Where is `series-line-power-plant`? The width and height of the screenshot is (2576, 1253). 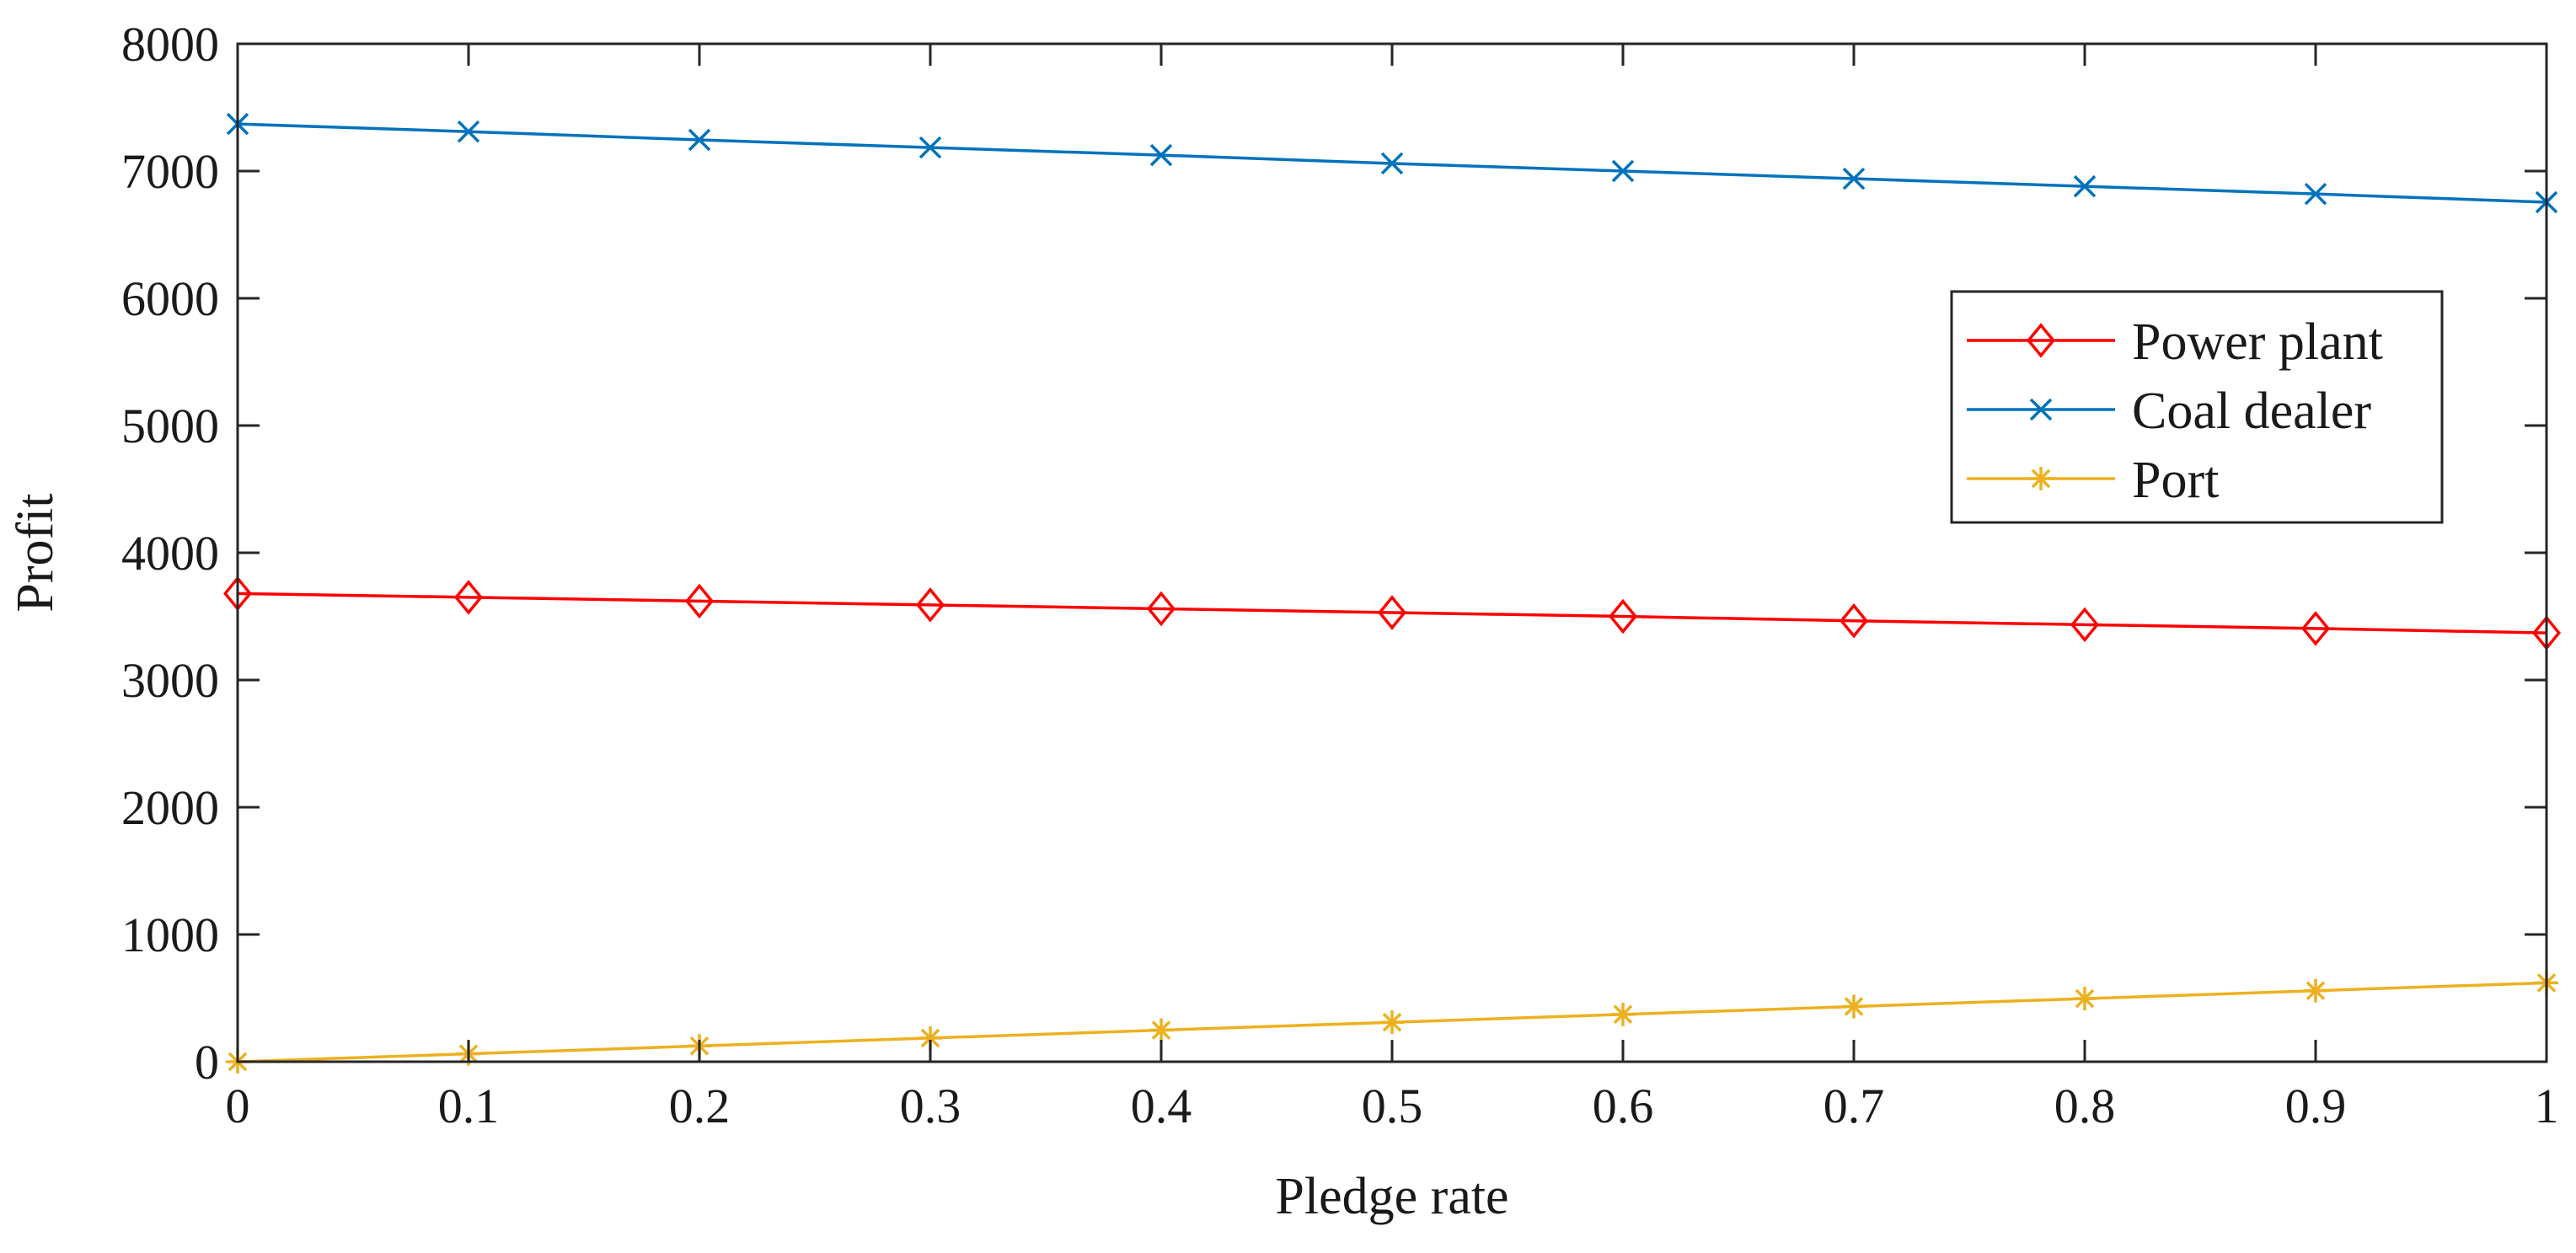 series-line-power-plant is located at coordinates (1392, 613).